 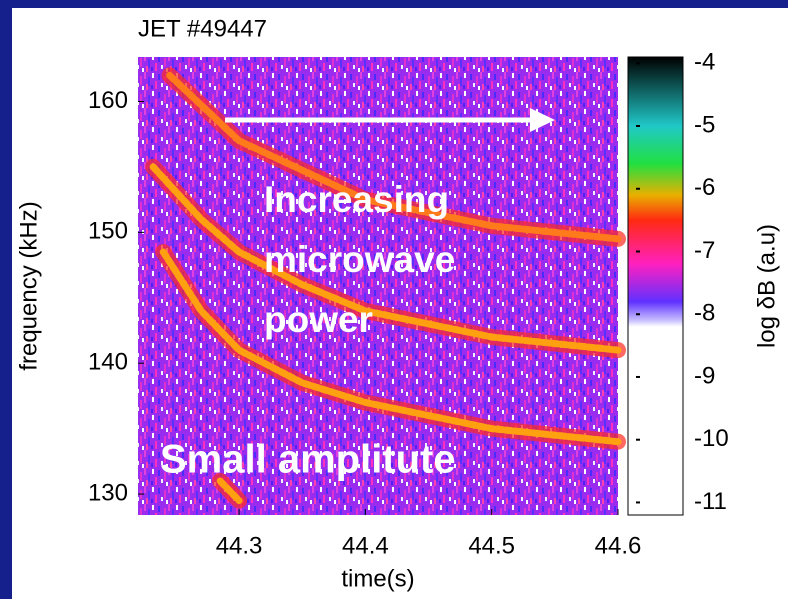 What do you see at coordinates (318, 319) in the screenshot?
I see `annotation: power` at bounding box center [318, 319].